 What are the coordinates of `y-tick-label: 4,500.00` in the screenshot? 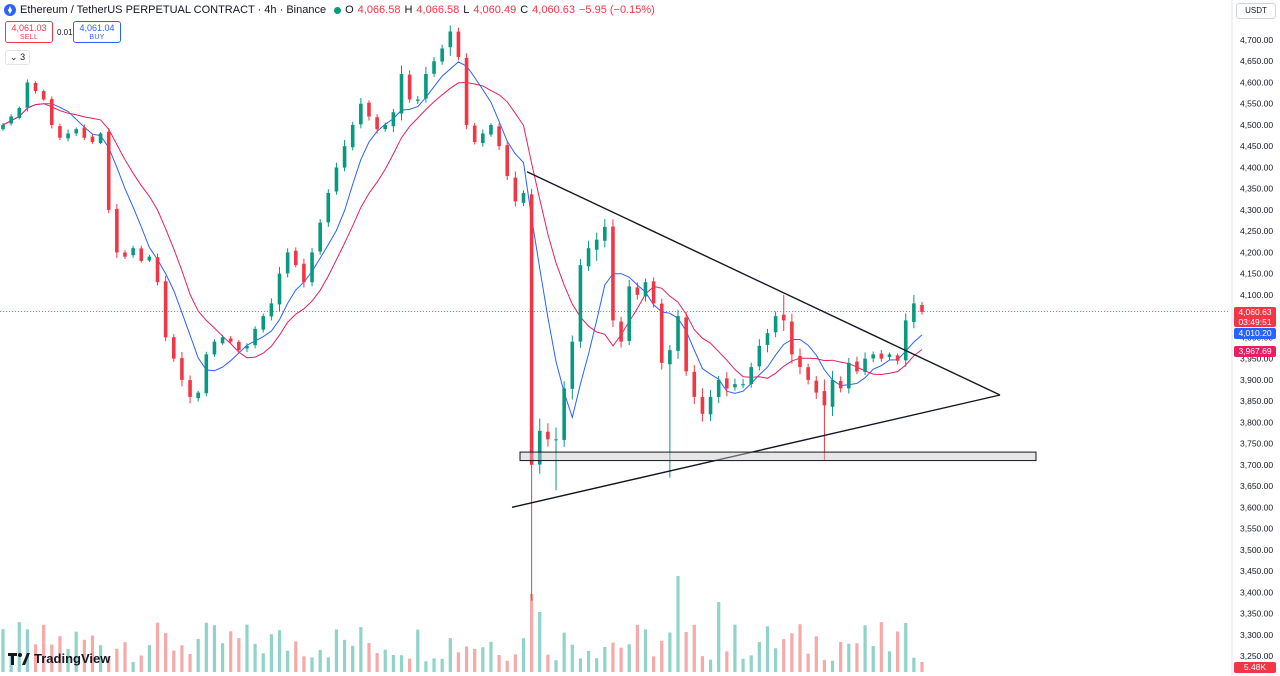 It's located at (1256, 125).